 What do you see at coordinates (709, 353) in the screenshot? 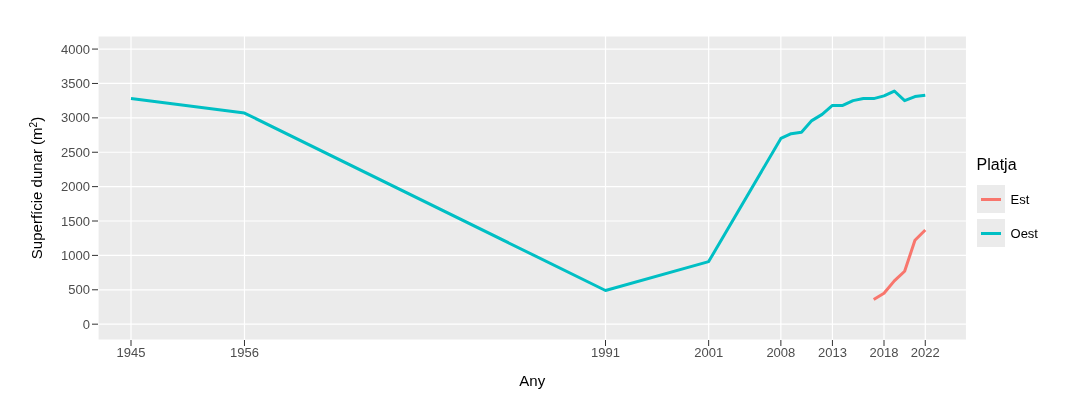
I see `x-tick-label: 2001` at bounding box center [709, 353].